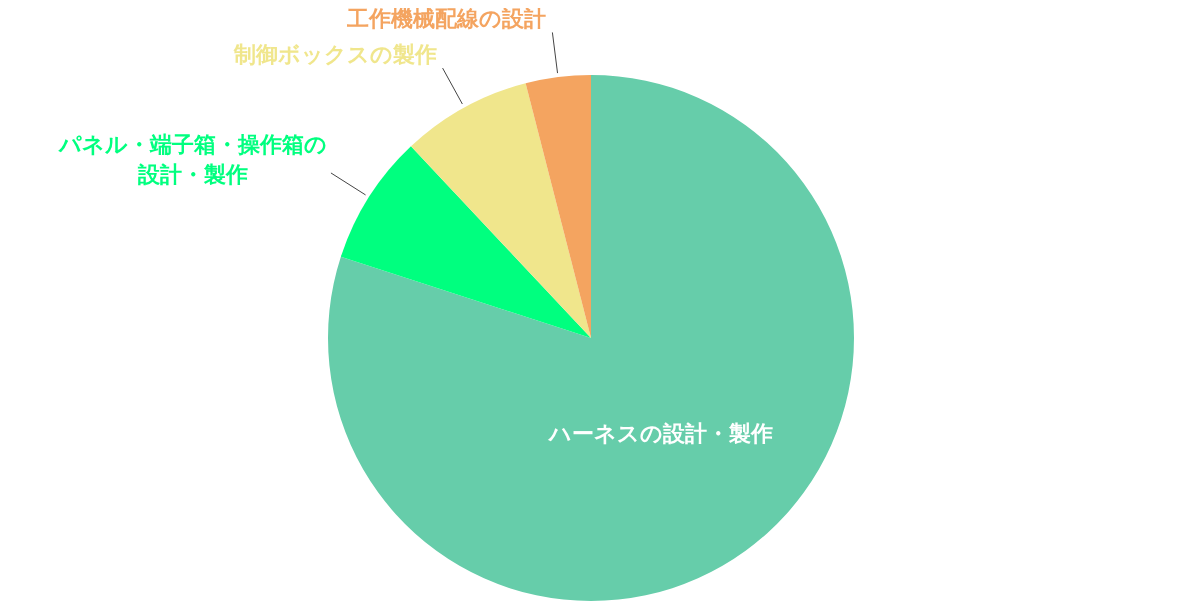 This screenshot has width=1194, height=604. Describe the element at coordinates (659, 434) in the screenshot. I see `slice-label: ハーネスの設計・製作` at that location.